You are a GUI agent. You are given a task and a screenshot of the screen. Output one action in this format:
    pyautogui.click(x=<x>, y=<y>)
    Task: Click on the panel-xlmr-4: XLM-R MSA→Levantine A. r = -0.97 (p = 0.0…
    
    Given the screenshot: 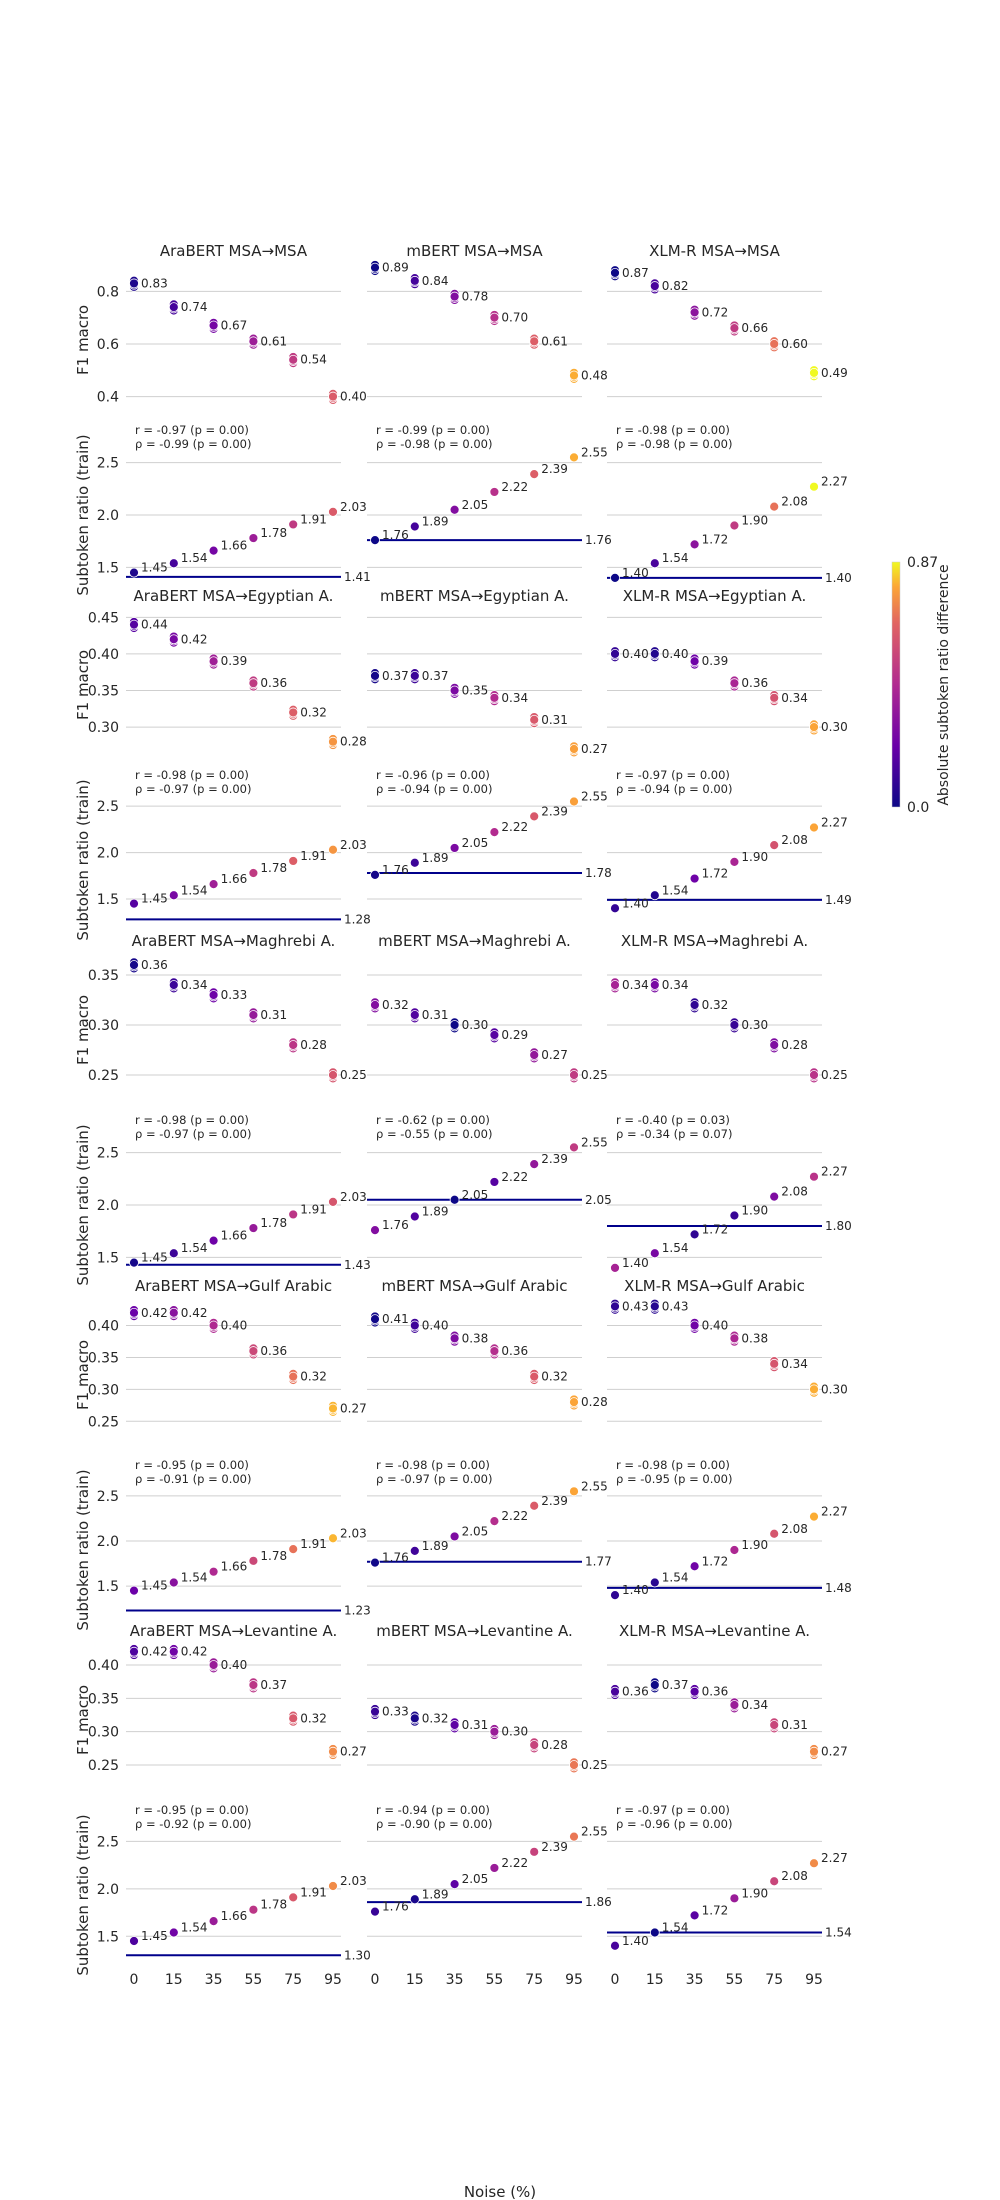 What is the action you would take?
    pyautogui.click(x=729, y=1805)
    